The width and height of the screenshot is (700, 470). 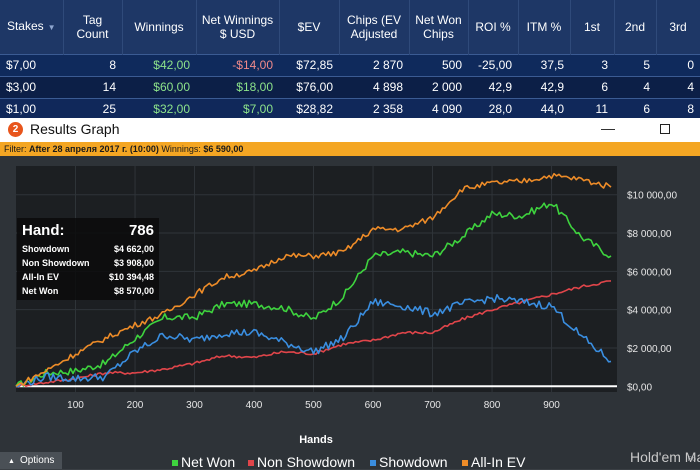 I want to click on table-cell: 5, so click(x=635, y=64).